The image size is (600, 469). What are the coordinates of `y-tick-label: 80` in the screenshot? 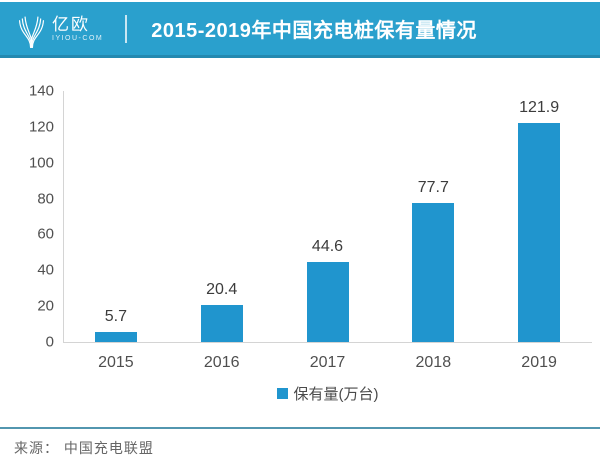 It's located at (45, 199).